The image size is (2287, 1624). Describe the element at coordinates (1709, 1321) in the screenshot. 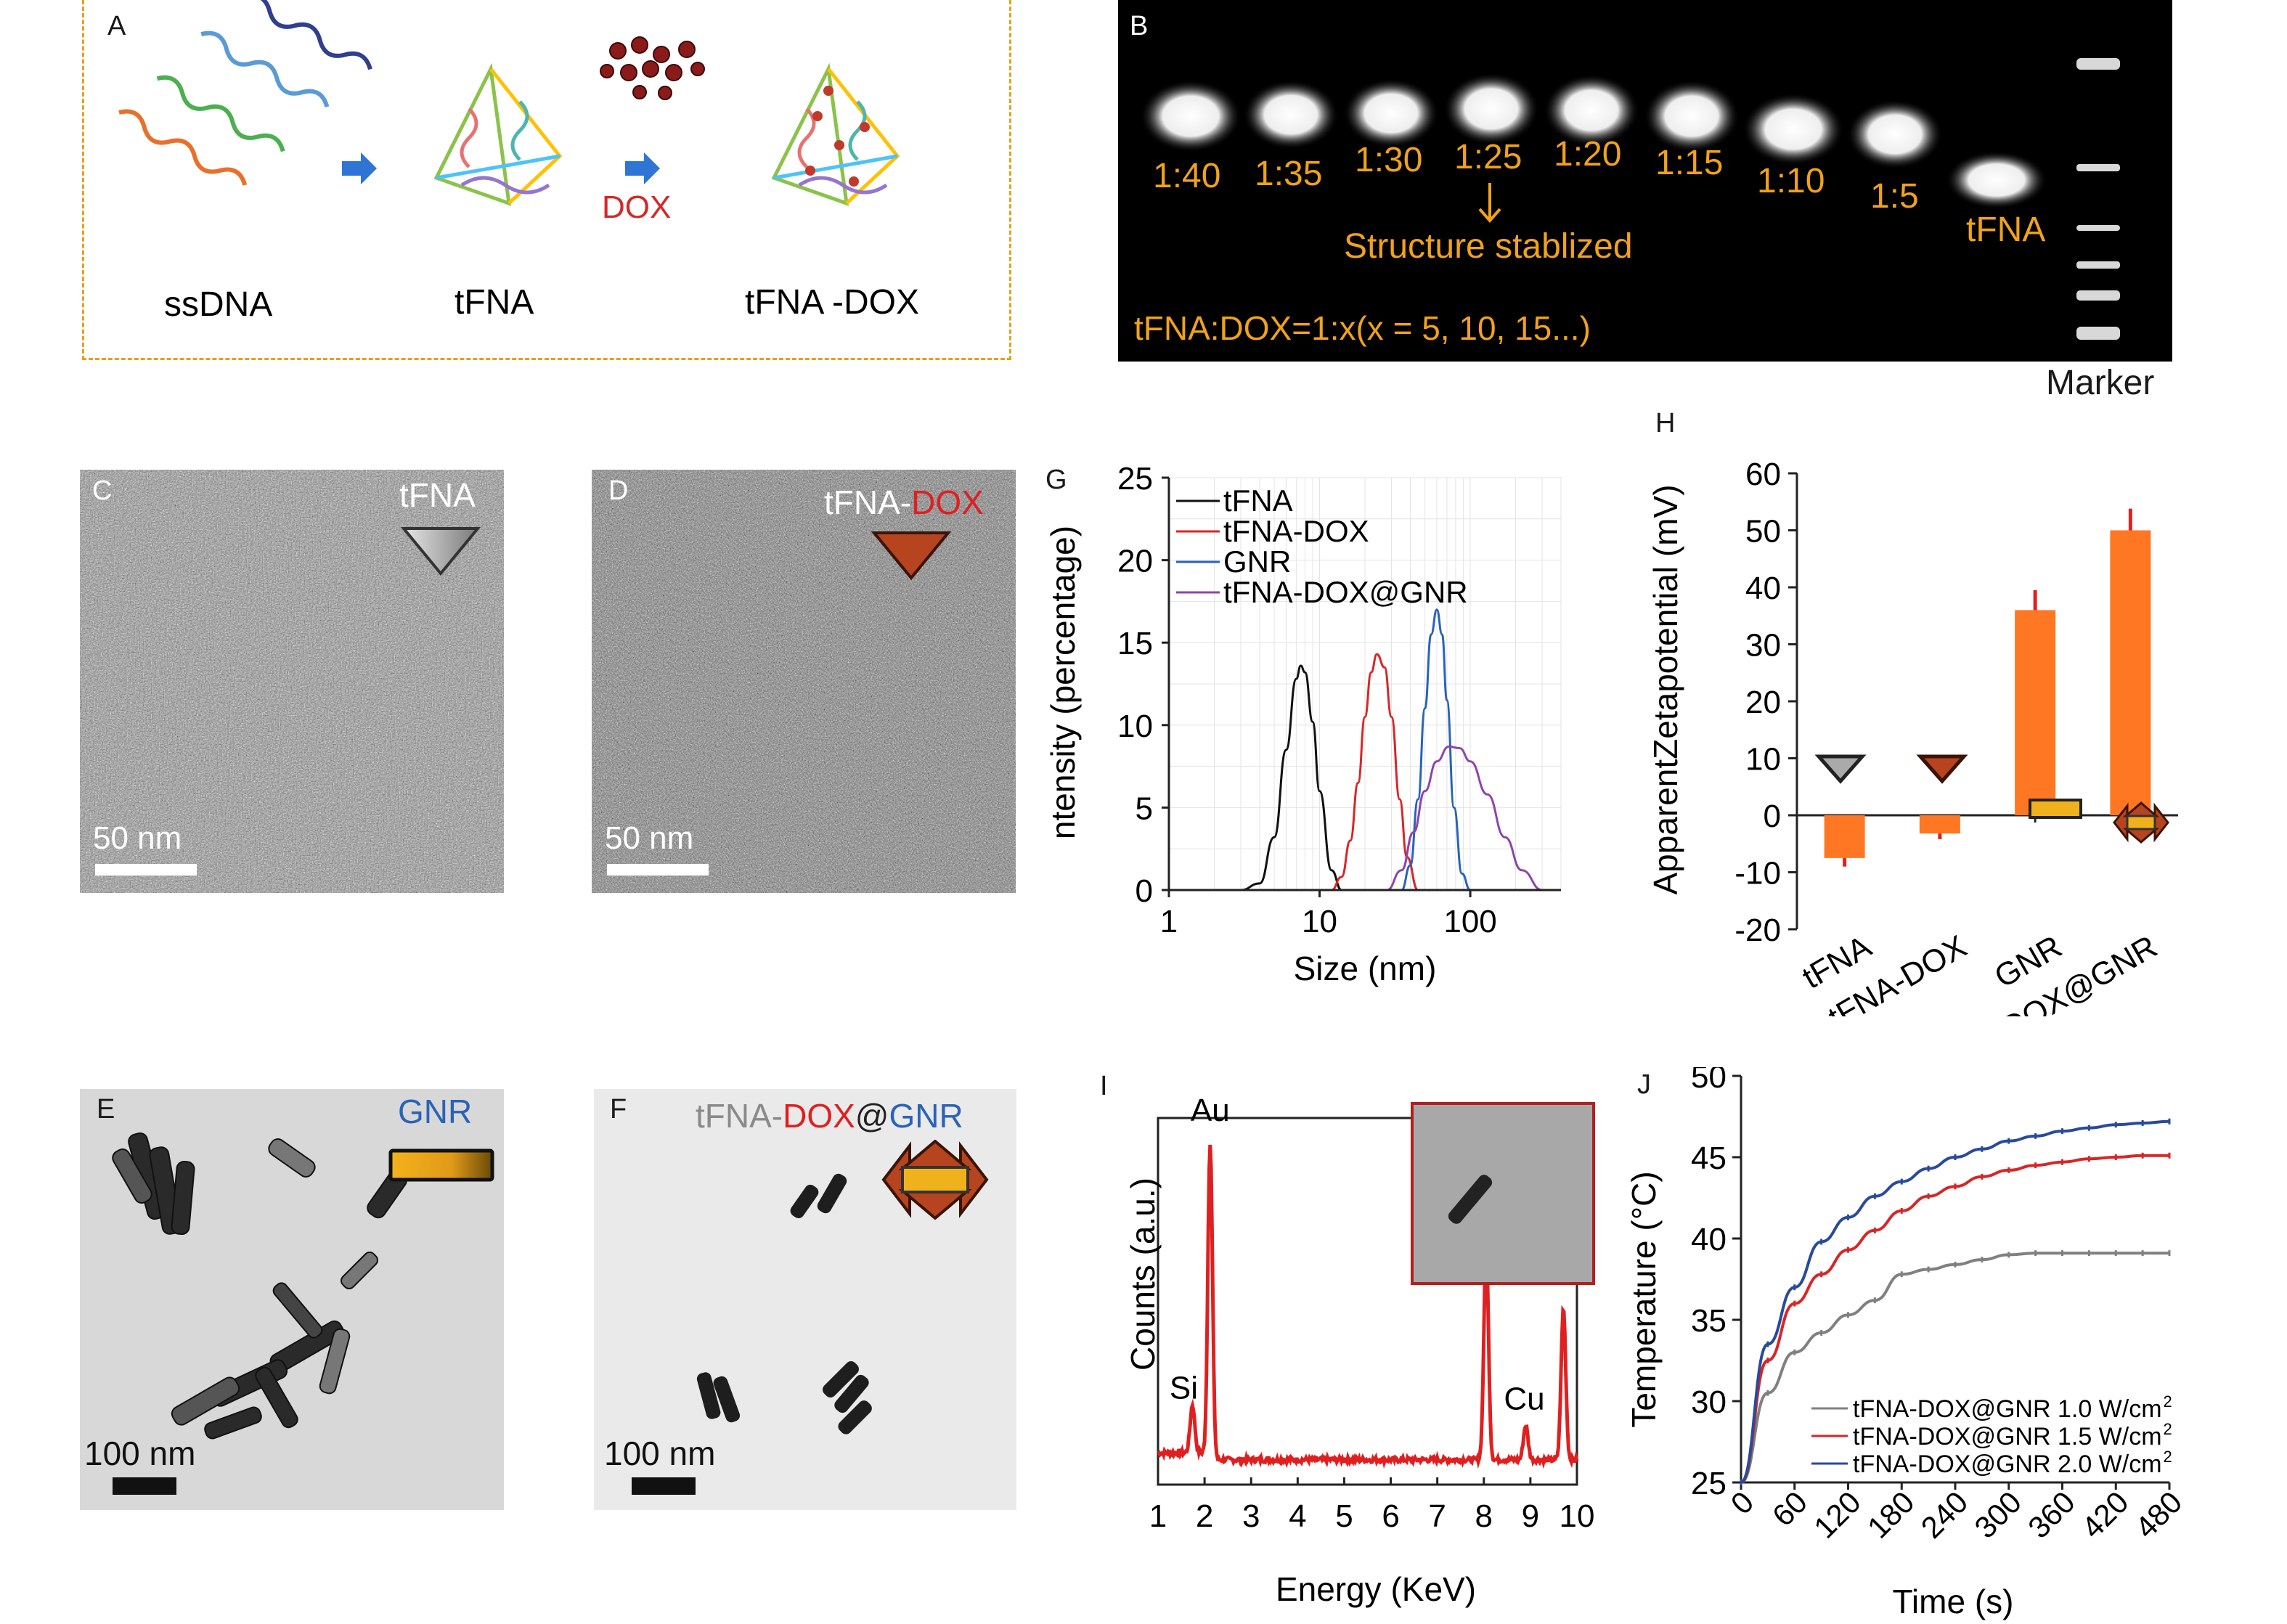

I see `y-tick-label: 35` at that location.